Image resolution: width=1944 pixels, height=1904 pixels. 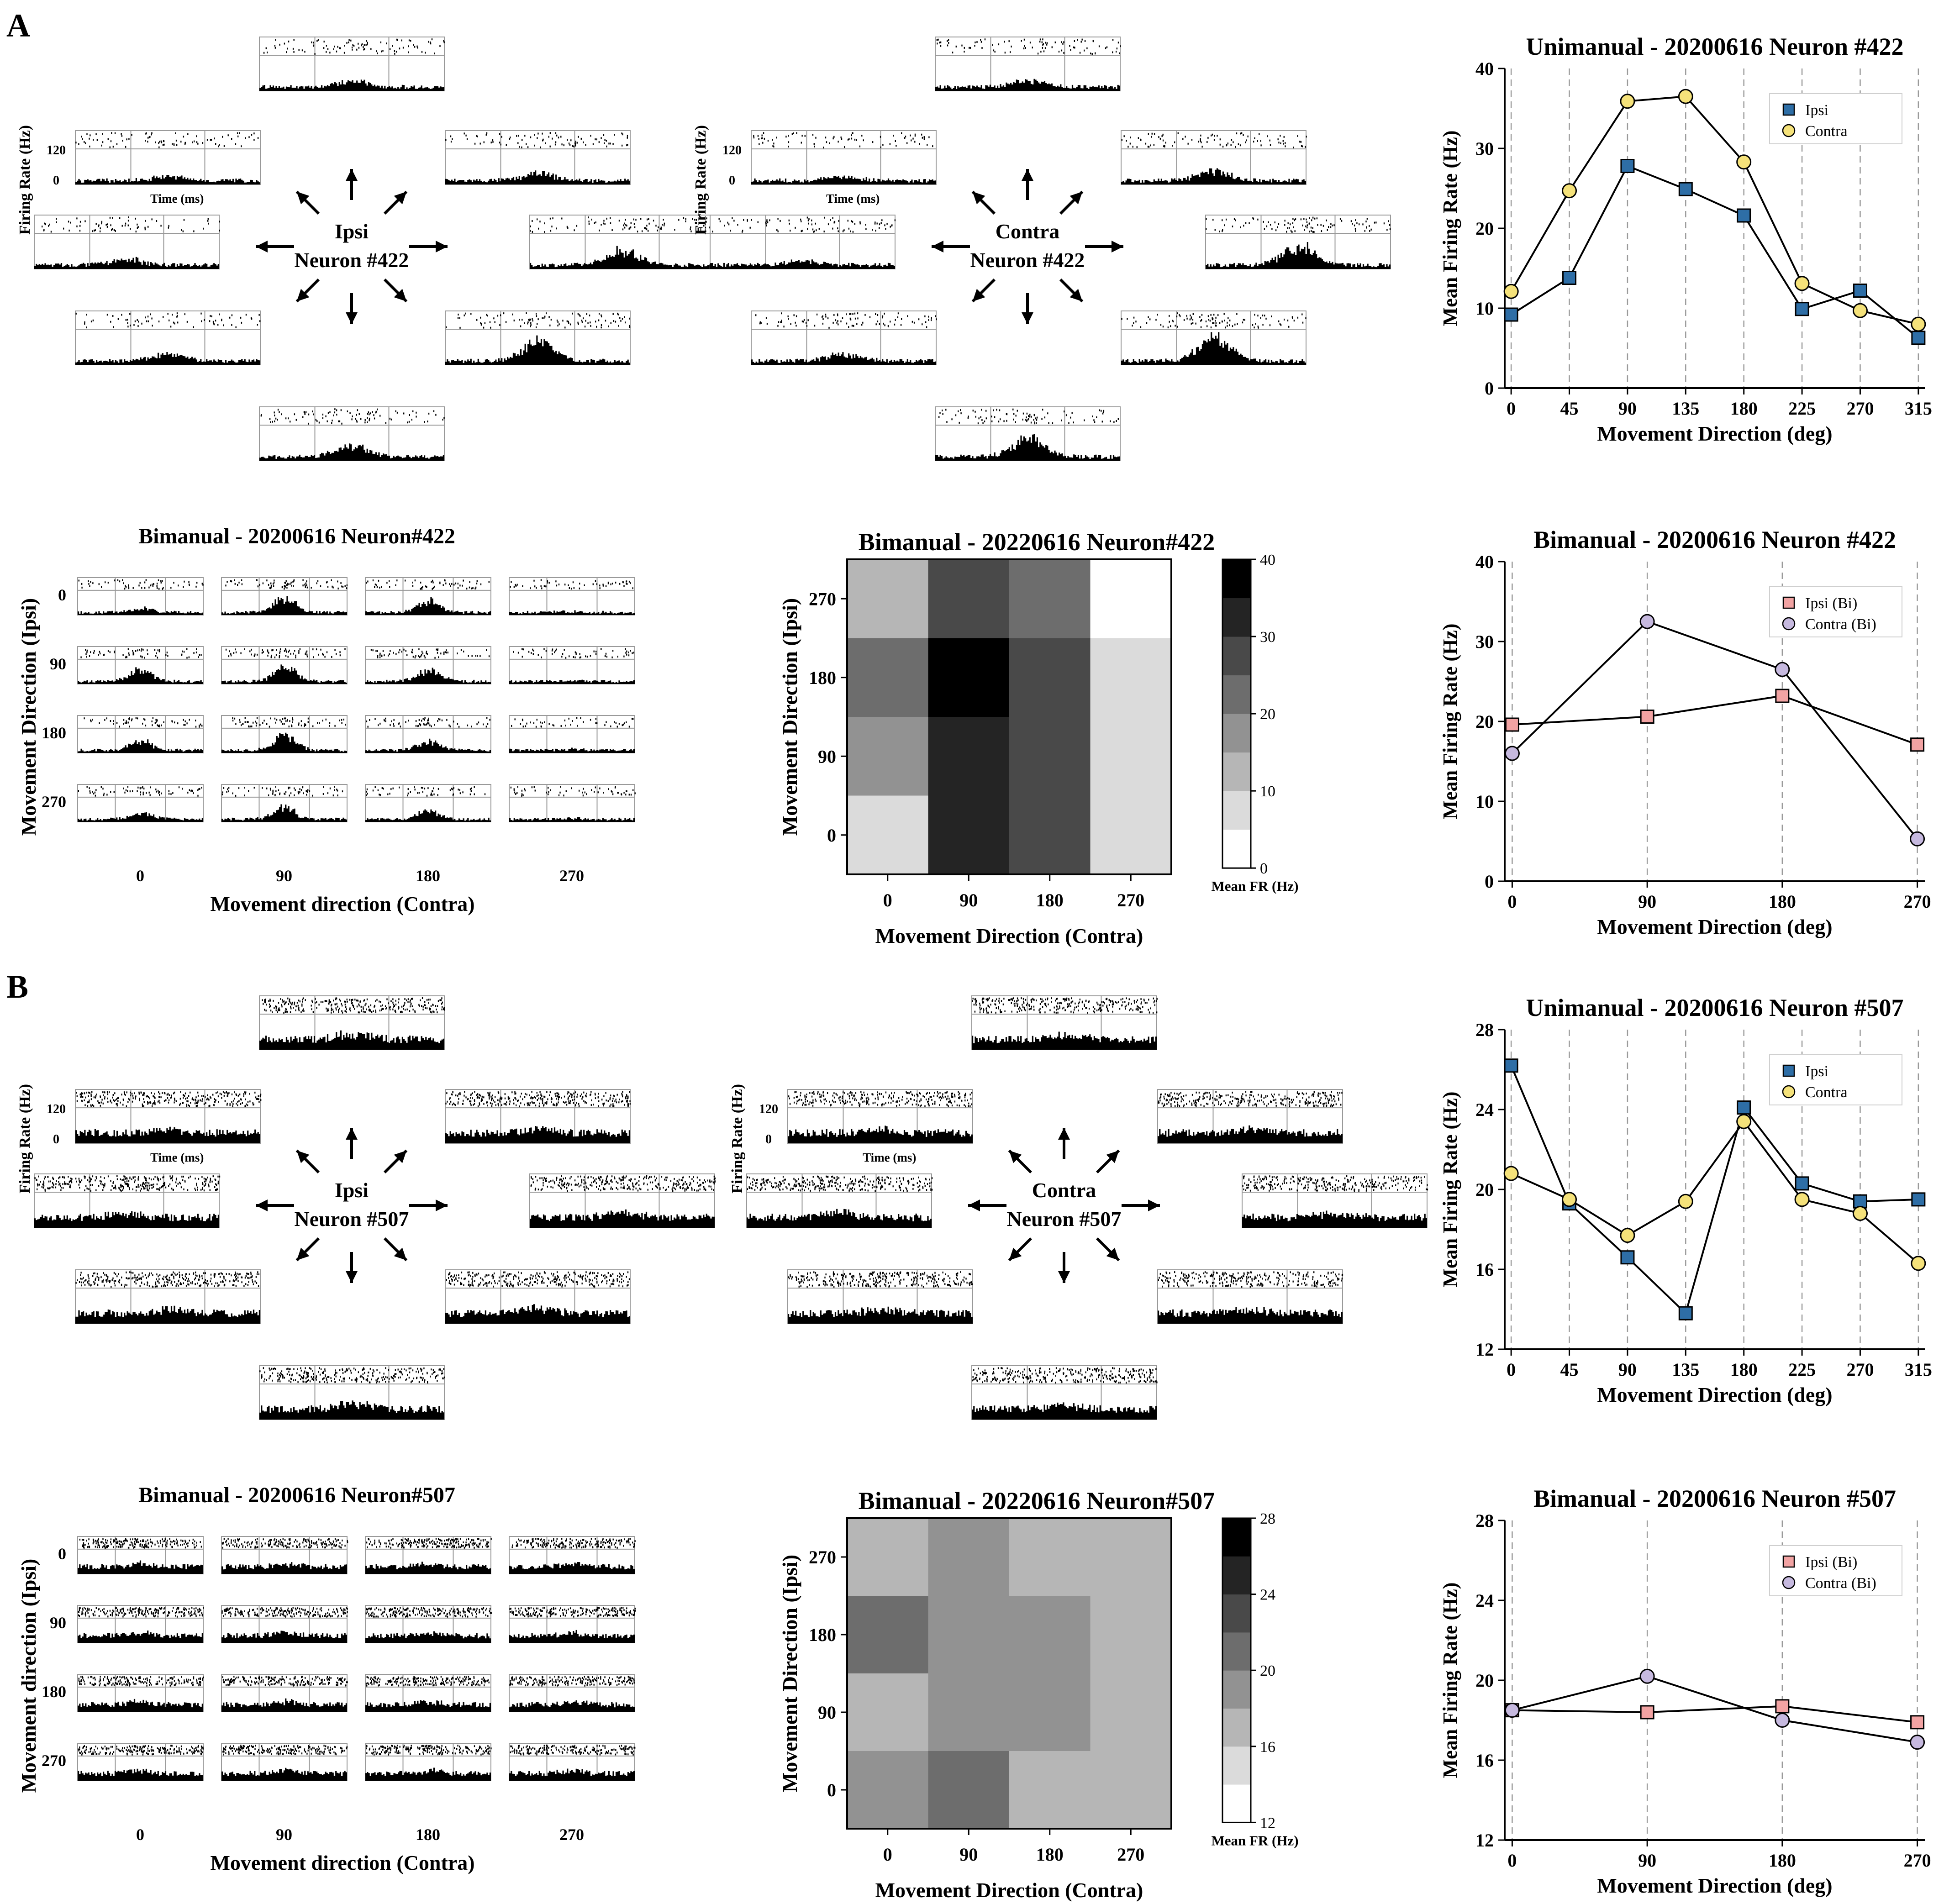 What do you see at coordinates (571, 876) in the screenshot?
I see `grid-col-tick: 270` at bounding box center [571, 876].